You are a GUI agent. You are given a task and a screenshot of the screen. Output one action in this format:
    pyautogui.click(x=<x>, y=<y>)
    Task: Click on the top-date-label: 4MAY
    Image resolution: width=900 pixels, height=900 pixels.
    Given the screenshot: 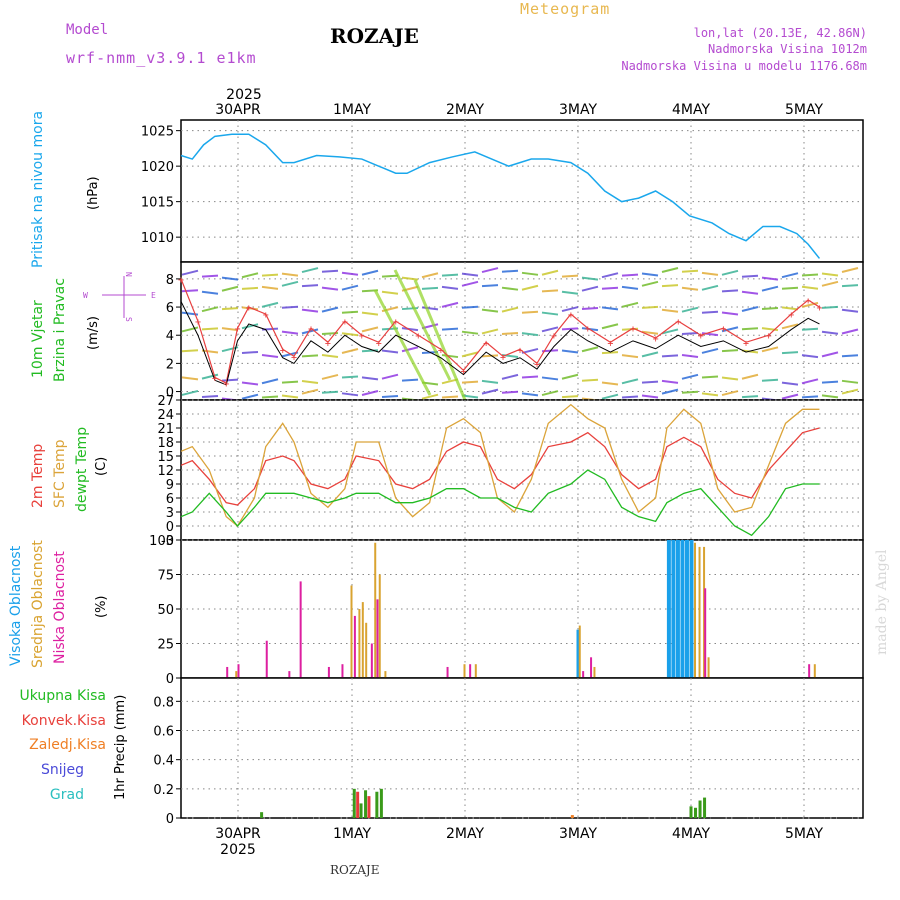 What is the action you would take?
    pyautogui.click(x=691, y=110)
    